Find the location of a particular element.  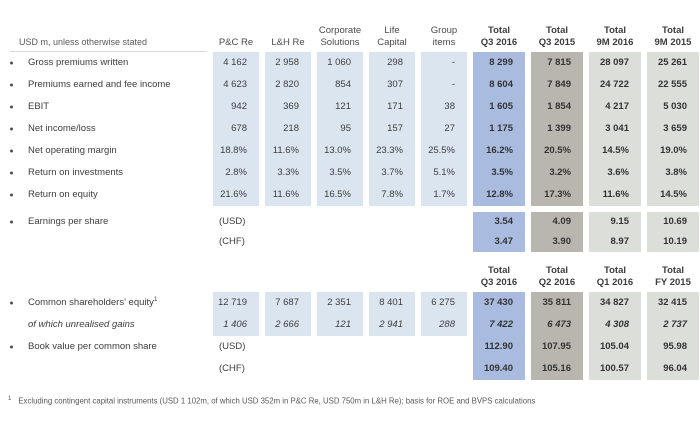

row-label: Gross premiums written is located at coordinates (103, 63).